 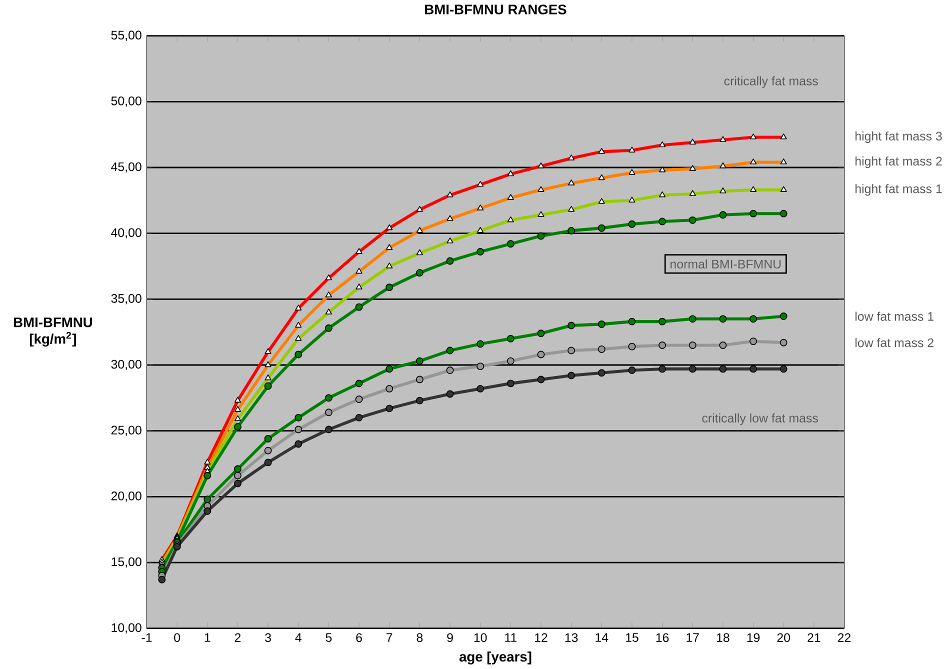 What do you see at coordinates (662, 637) in the screenshot?
I see `x-tick-label: 16` at bounding box center [662, 637].